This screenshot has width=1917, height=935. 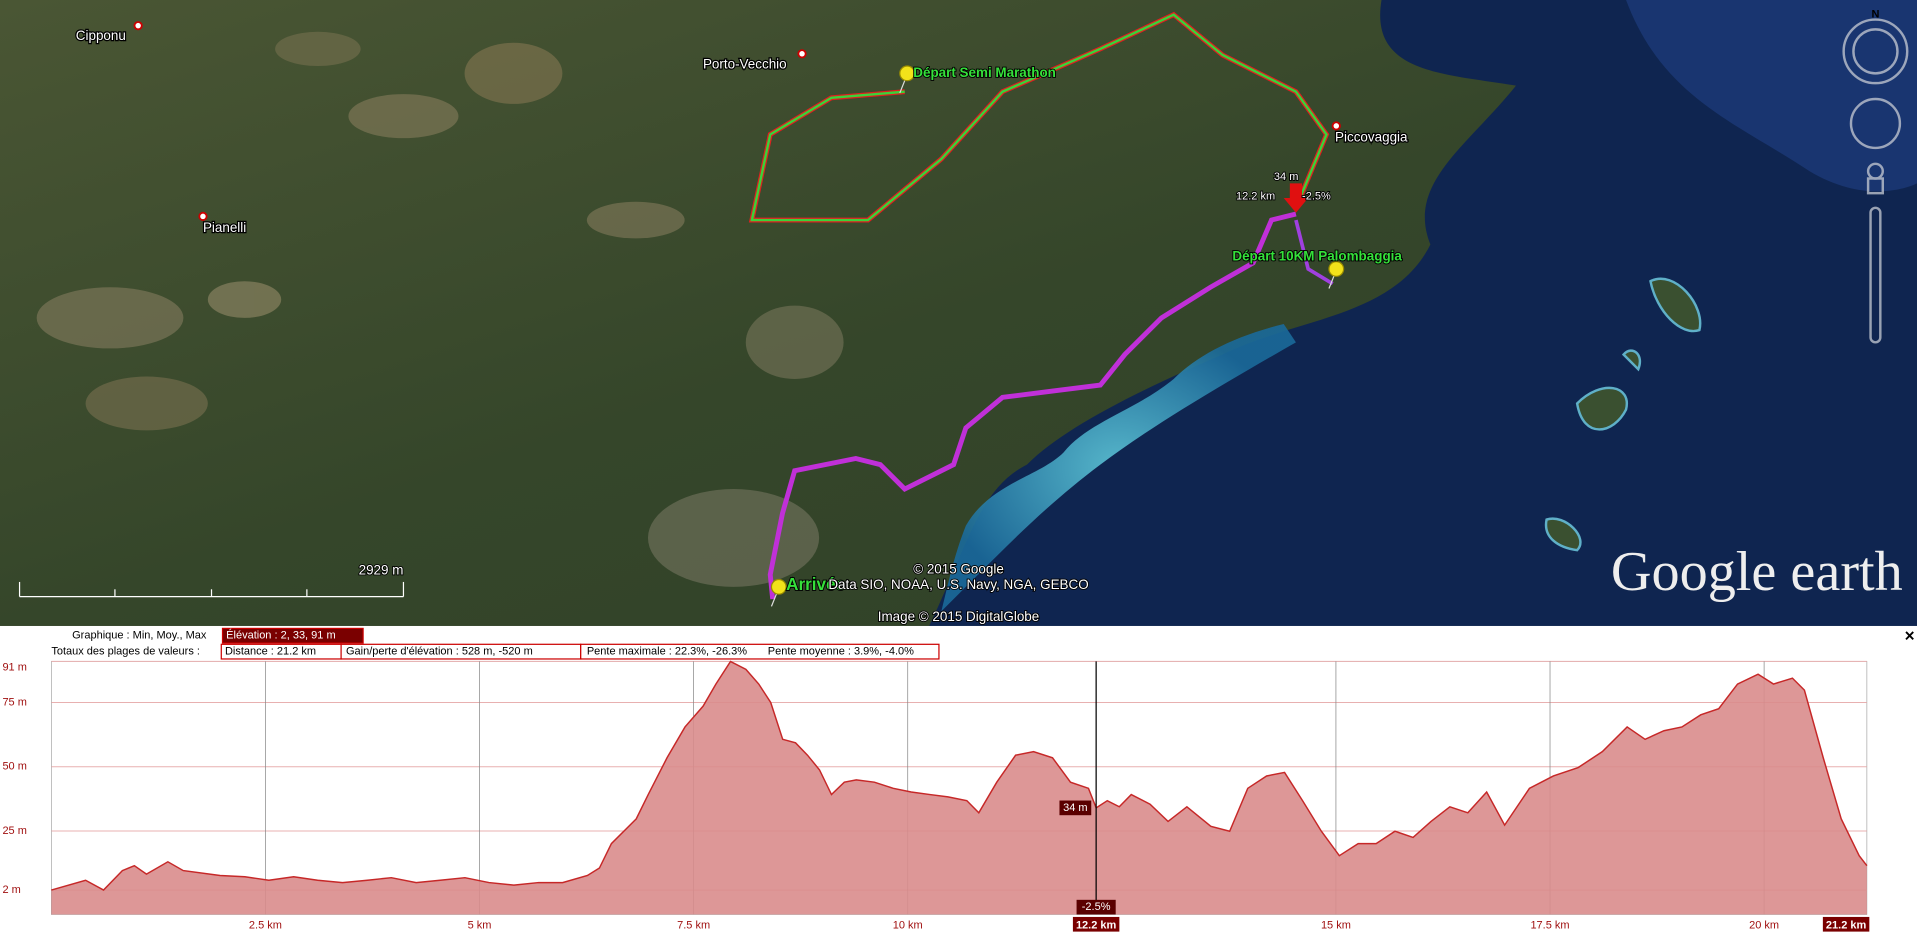 What do you see at coordinates (265, 925) in the screenshot?
I see `x-tick-label: 2.5 km` at bounding box center [265, 925].